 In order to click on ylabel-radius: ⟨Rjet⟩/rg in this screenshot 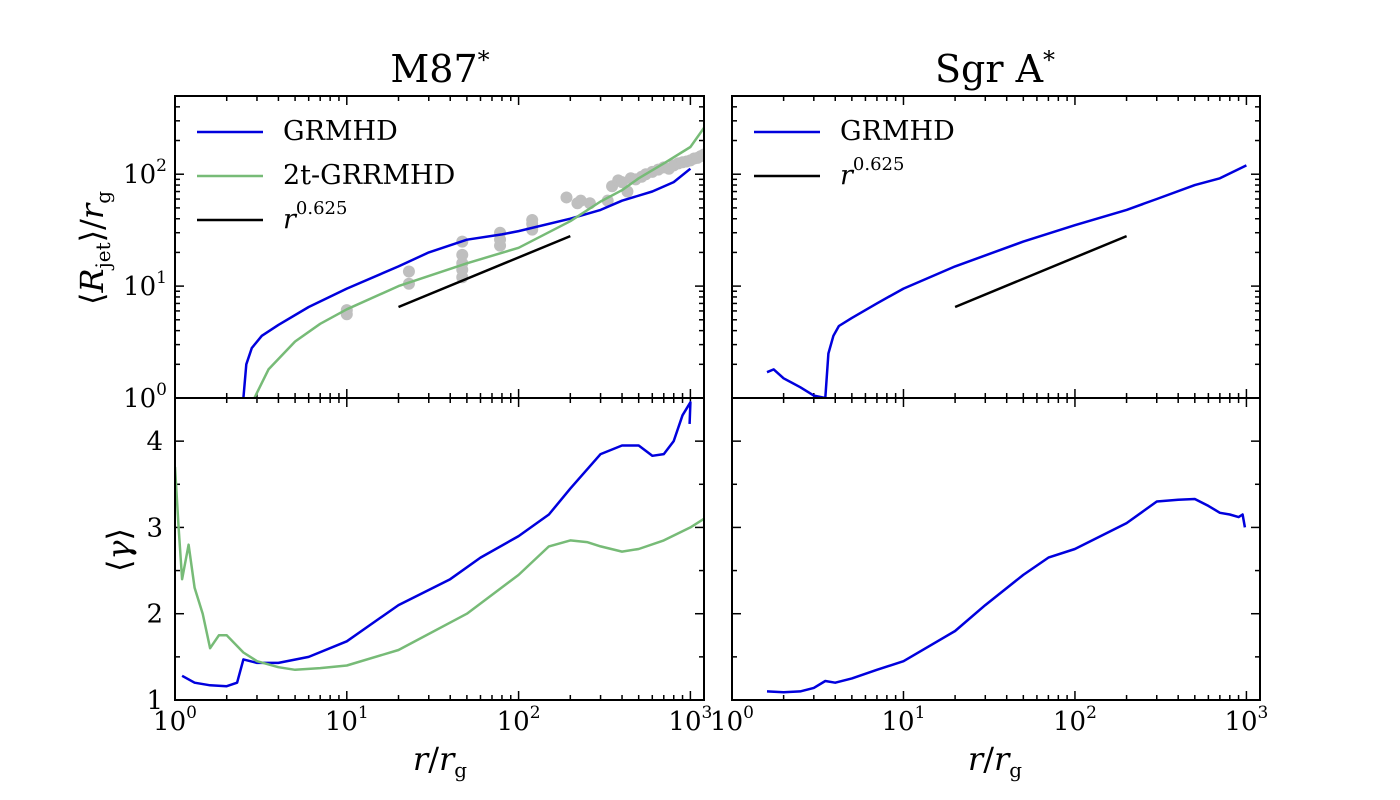, I will do `click(94, 248)`.